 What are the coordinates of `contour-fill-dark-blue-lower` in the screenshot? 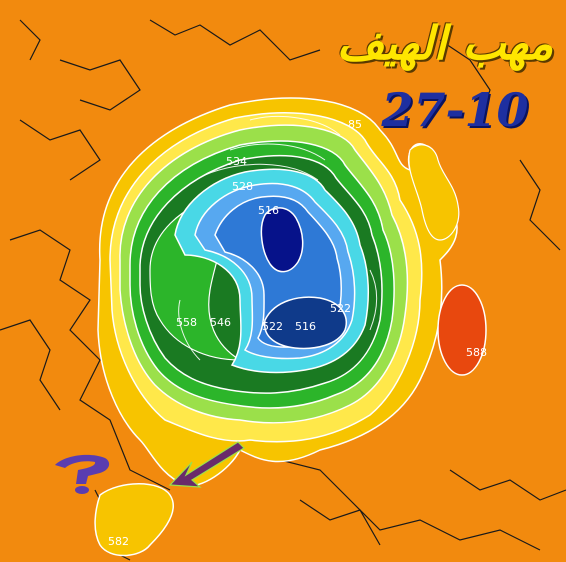 It's located at (305, 323).